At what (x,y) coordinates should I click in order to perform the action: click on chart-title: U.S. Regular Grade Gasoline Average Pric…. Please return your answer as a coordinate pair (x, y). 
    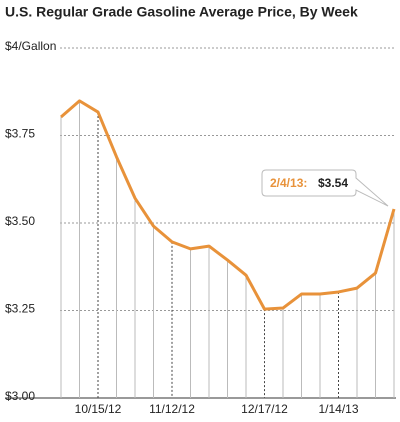
    Looking at the image, I should click on (181, 12).